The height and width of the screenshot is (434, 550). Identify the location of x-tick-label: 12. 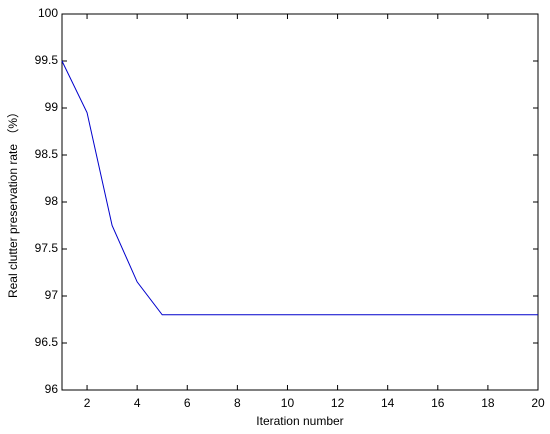
(338, 403).